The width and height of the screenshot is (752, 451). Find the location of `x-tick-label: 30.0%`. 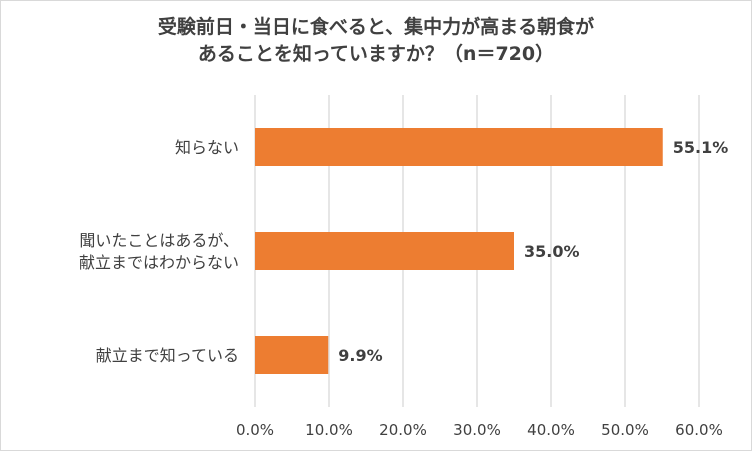

x-tick-label: 30.0% is located at coordinates (477, 430).